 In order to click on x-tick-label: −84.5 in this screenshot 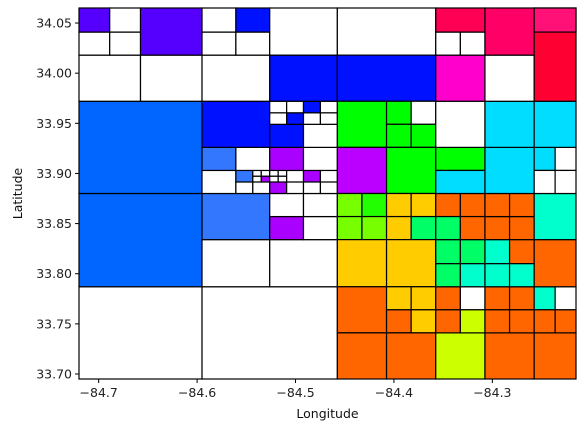, I will do `click(295, 392)`.